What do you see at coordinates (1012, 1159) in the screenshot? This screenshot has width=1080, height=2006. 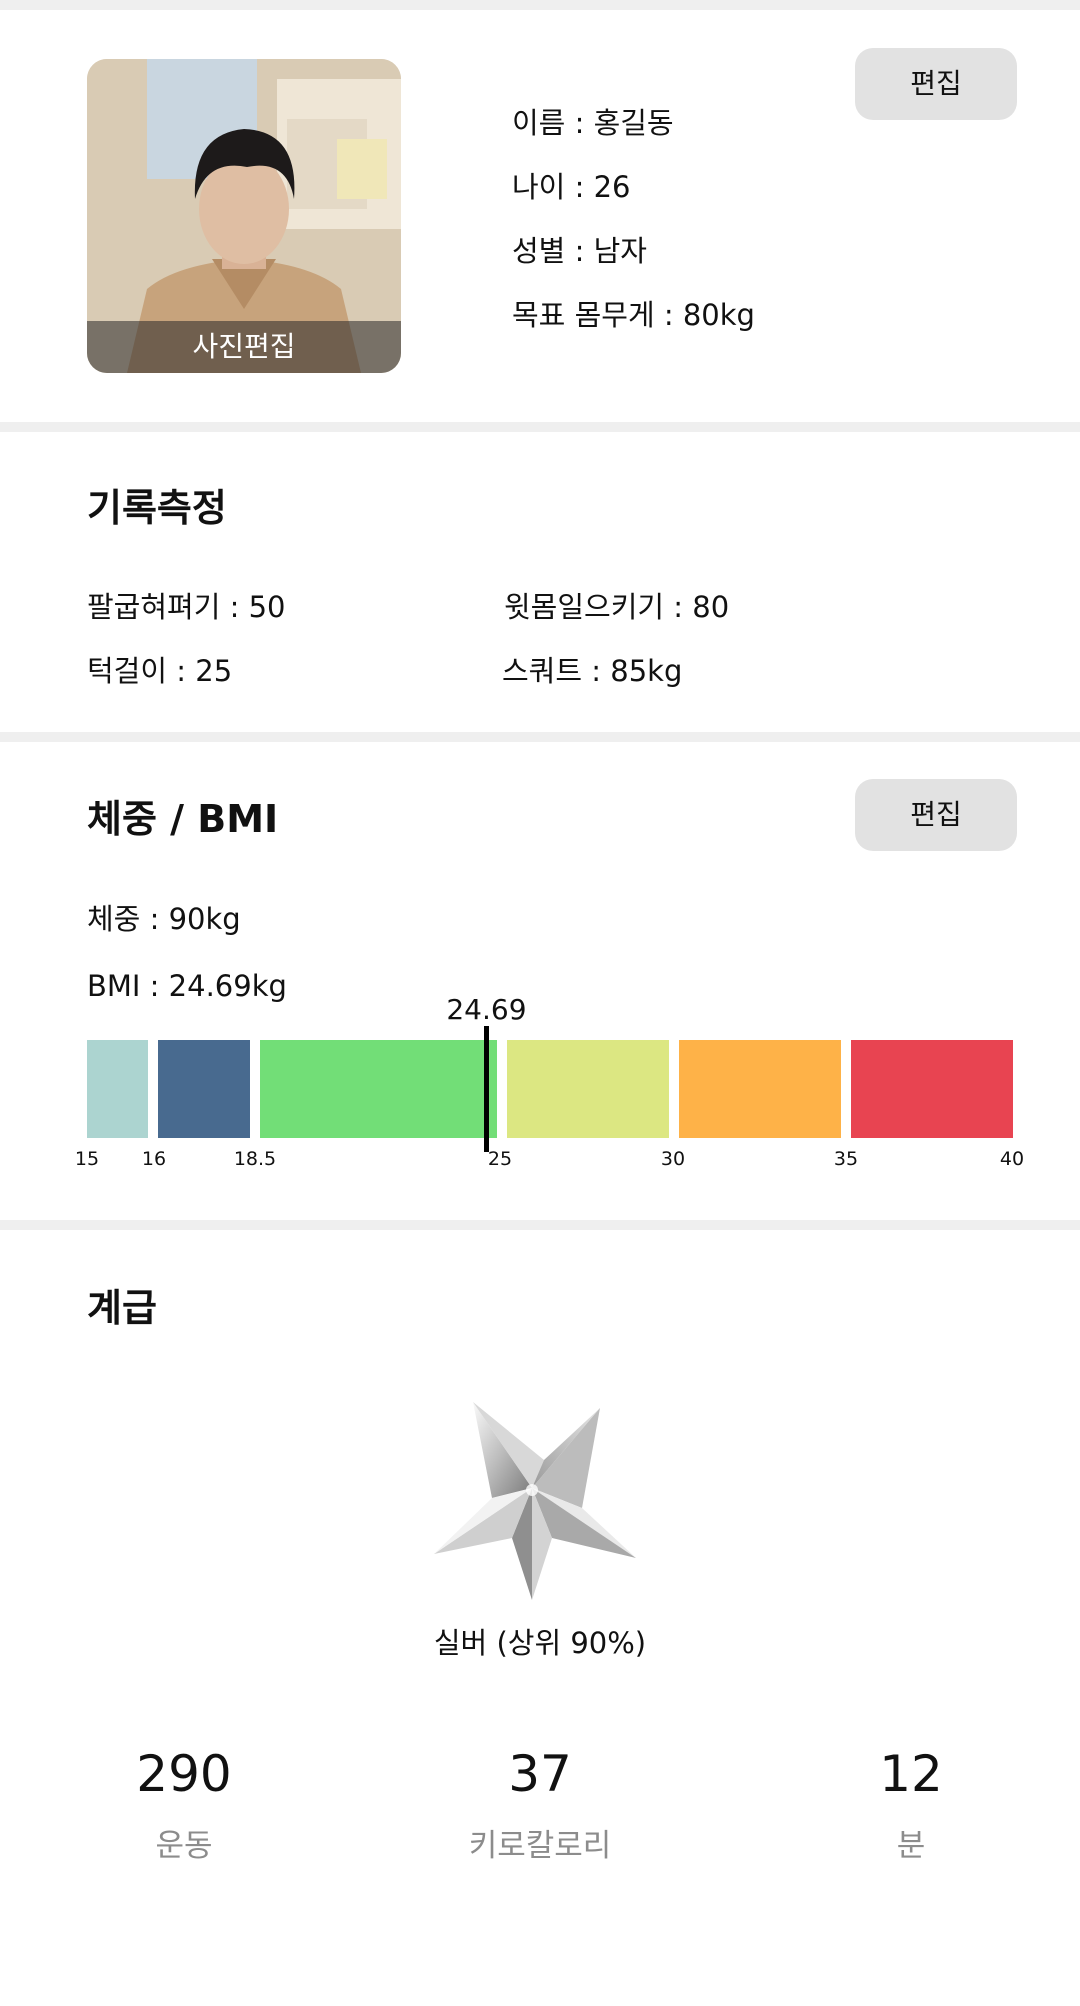 I see `bmi-tick-label: 40` at bounding box center [1012, 1159].